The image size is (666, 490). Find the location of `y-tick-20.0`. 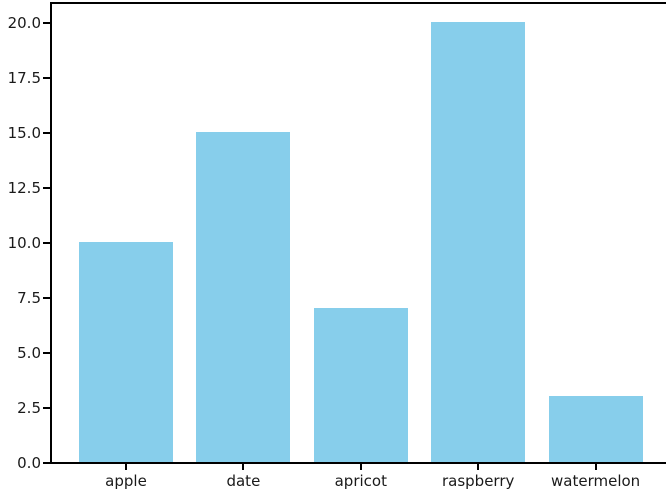

y-tick-20.0 is located at coordinates (46, 23).